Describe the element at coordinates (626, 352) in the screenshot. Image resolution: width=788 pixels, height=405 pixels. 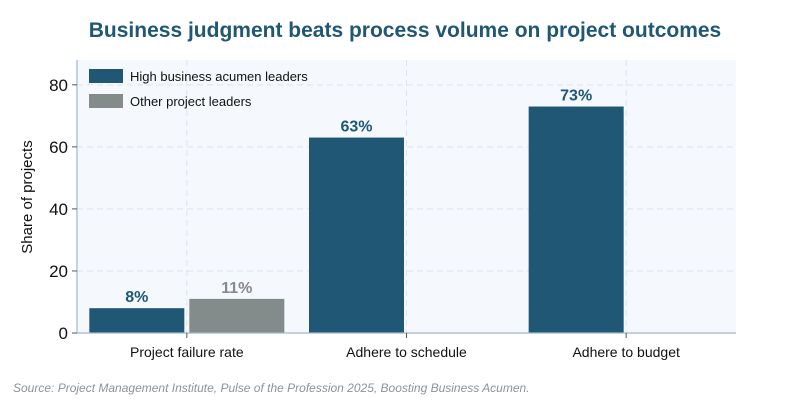
I see `x-tick-label-adhere-to-budget: Adhere to budget` at that location.